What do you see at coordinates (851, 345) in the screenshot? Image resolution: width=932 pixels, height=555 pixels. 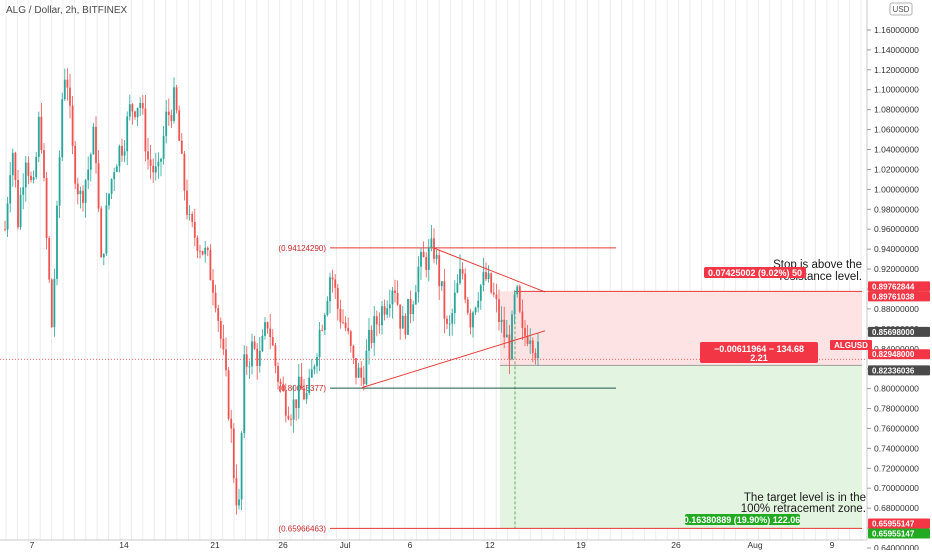 I see `symbol-tag-bg` at bounding box center [851, 345].